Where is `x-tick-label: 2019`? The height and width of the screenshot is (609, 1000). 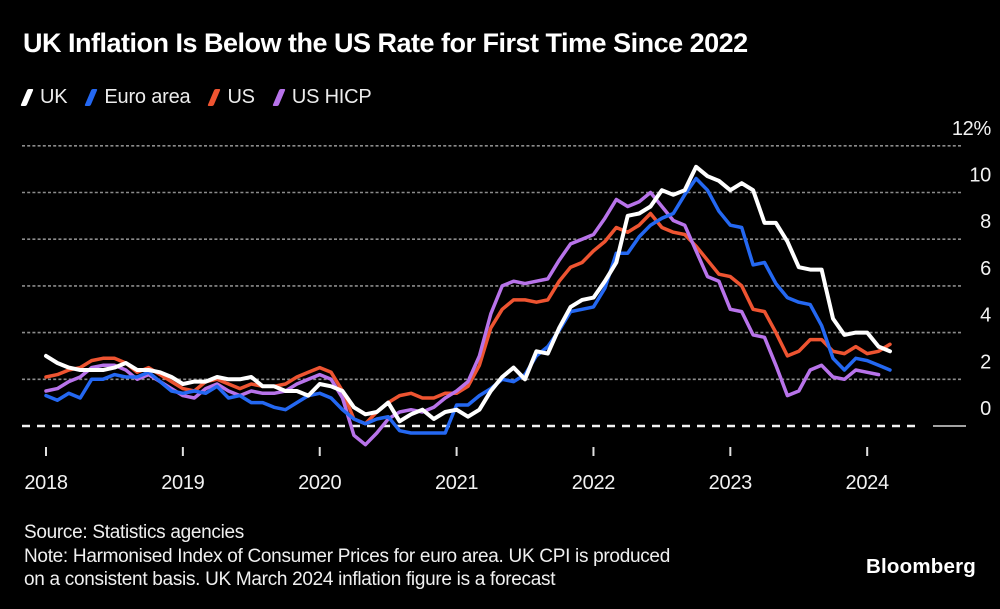
x-tick-label: 2019 is located at coordinates (182, 483).